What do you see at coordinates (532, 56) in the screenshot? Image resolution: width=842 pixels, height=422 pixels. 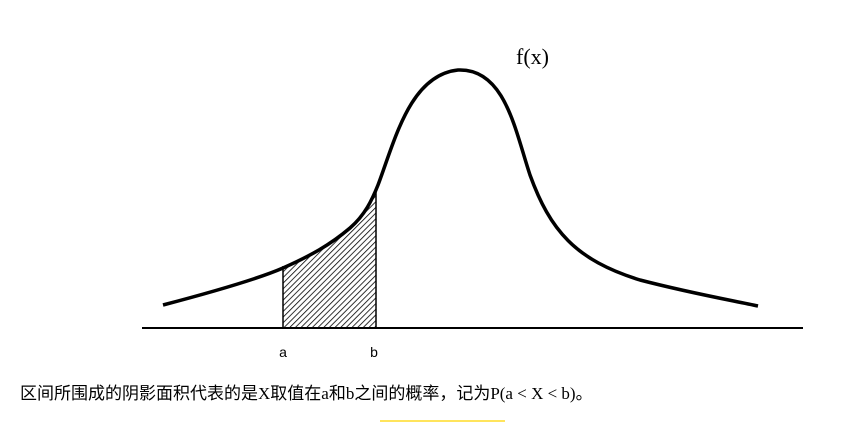 I see `function-label: f(x)` at bounding box center [532, 56].